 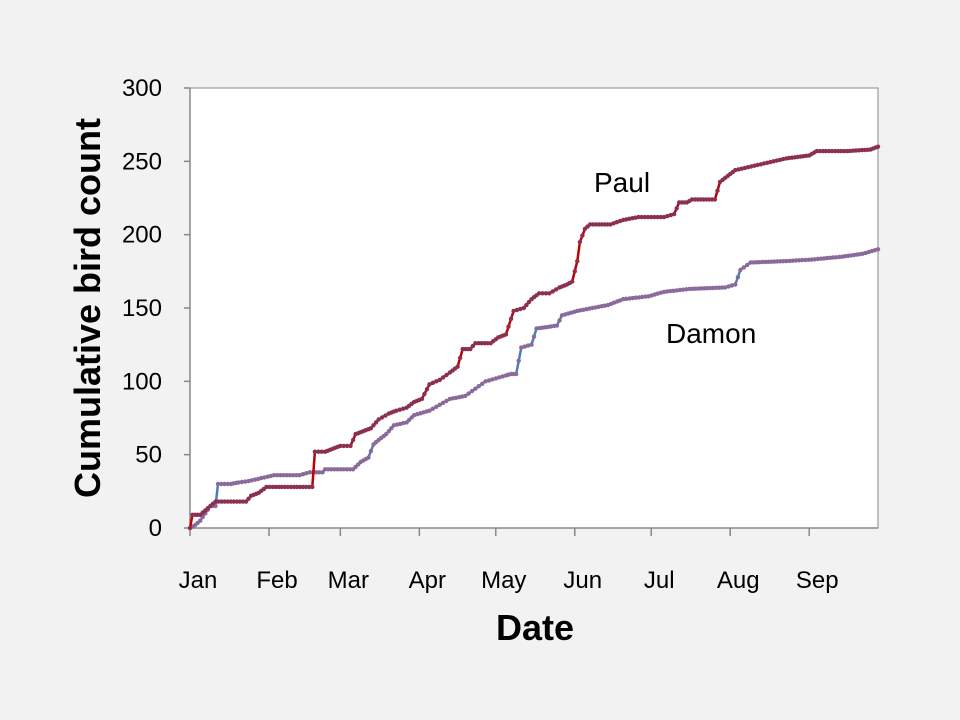 I want to click on x-tick-label: Jan, so click(x=198, y=580).